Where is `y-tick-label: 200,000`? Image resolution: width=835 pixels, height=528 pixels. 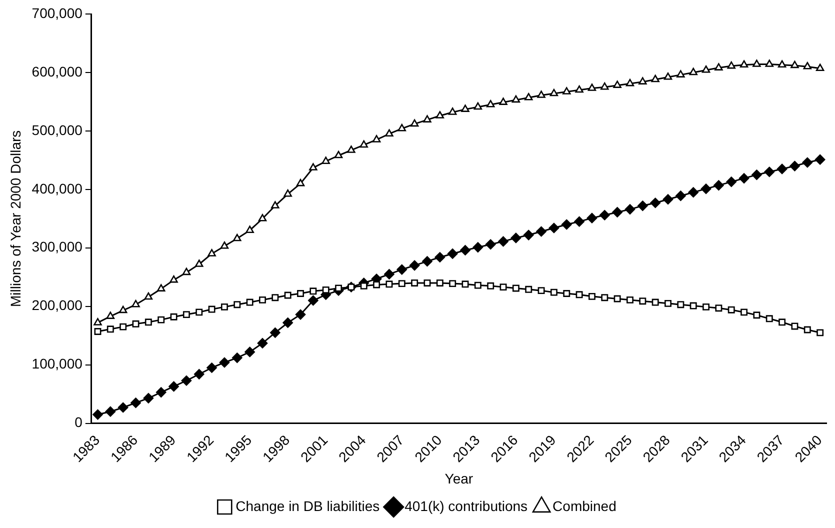 y-tick-label: 200,000 is located at coordinates (57, 305).